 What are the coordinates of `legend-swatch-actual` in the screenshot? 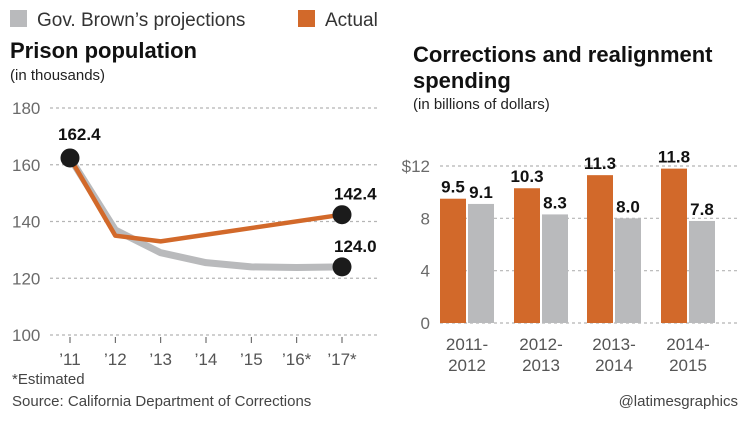 It's located at (306, 18).